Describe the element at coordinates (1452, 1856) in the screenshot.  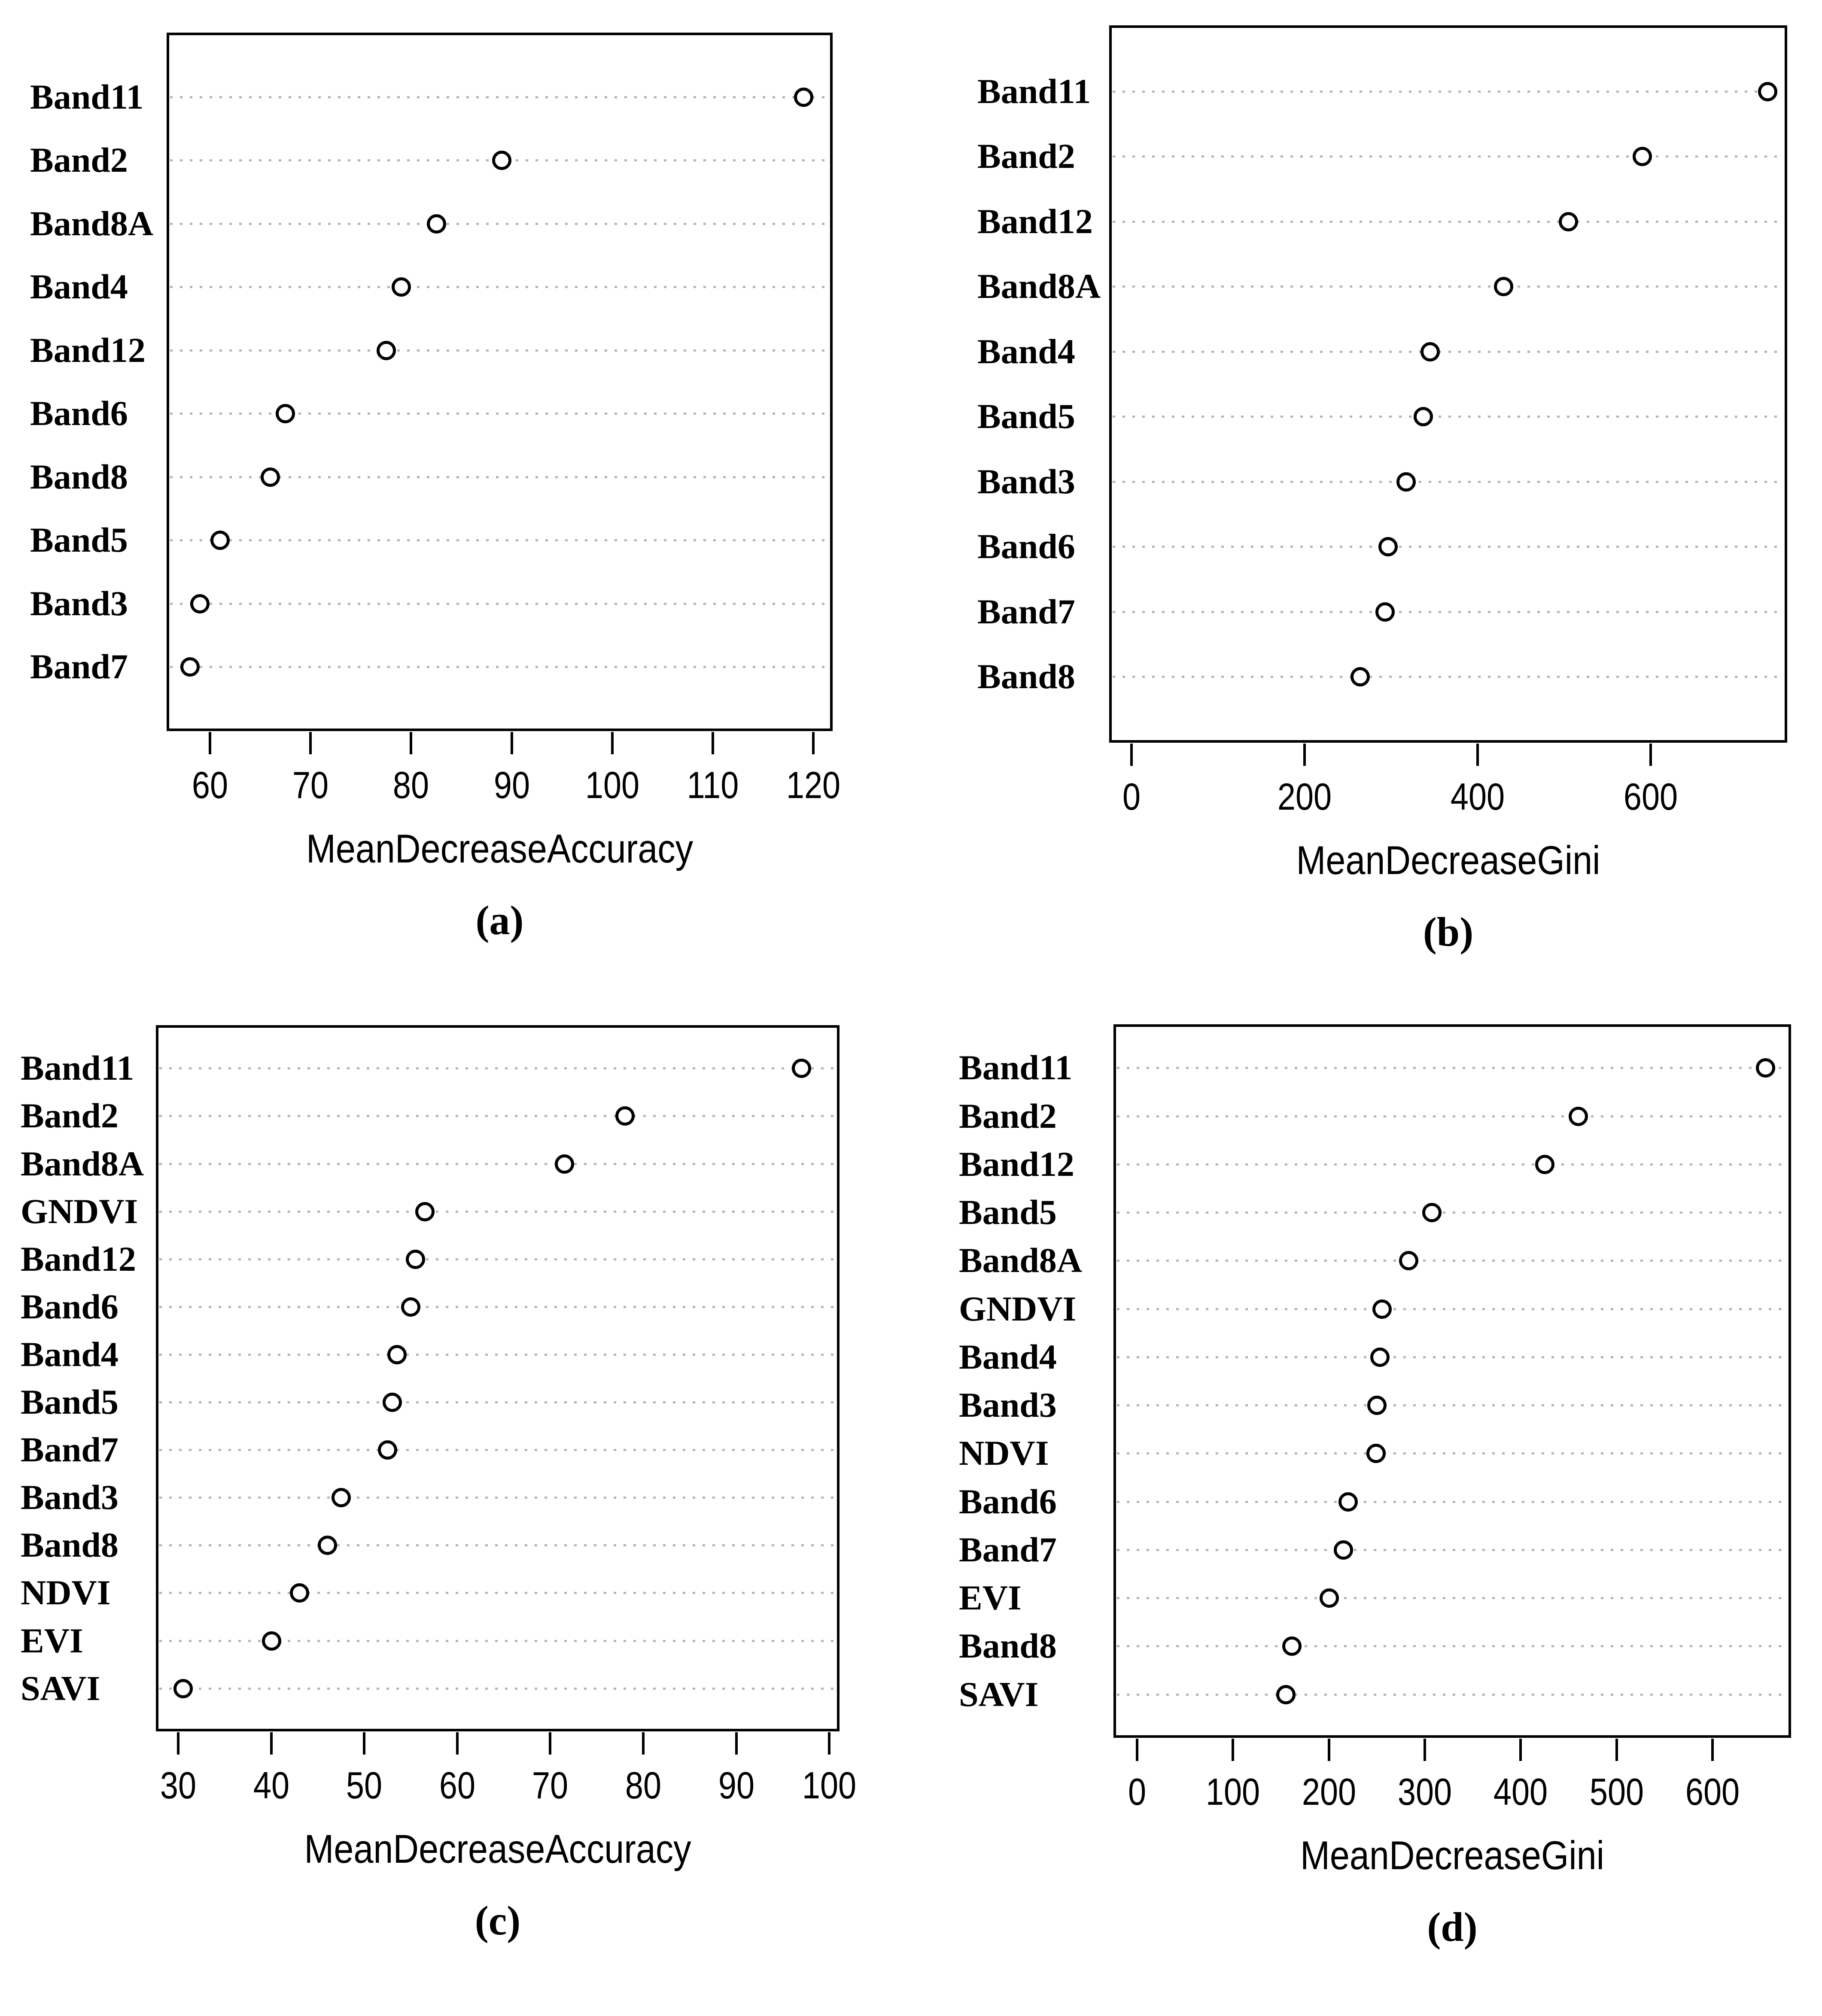
I see `x-axis-title-d: MeanDecreaseGini` at that location.